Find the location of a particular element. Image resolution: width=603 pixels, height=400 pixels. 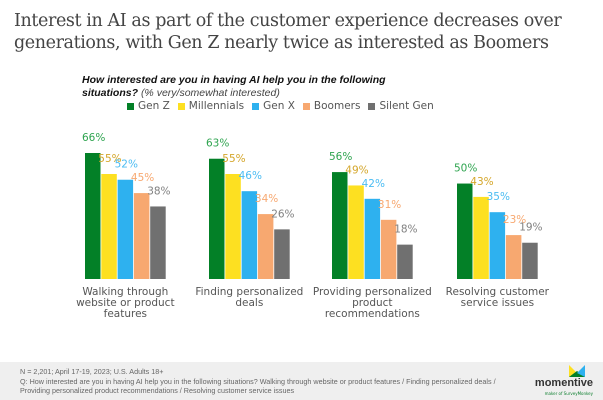

legend: Gen Z Millennials Gen X Boomers Silent Gen is located at coordinates (280, 106).